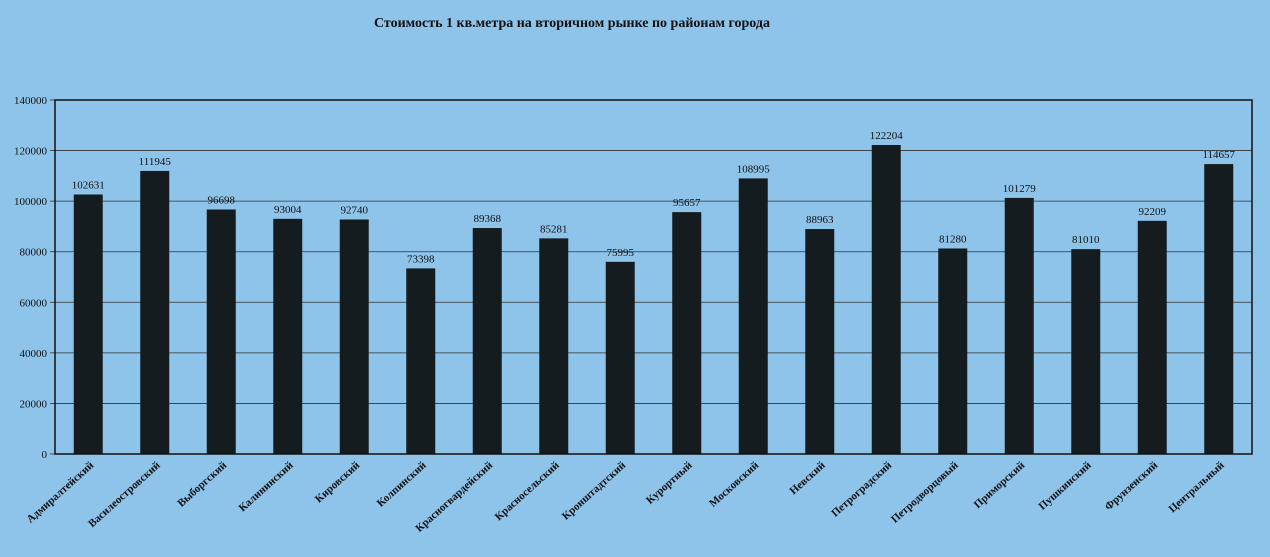  Describe the element at coordinates (820, 220) in the screenshot. I see `data-label: 88963` at that location.